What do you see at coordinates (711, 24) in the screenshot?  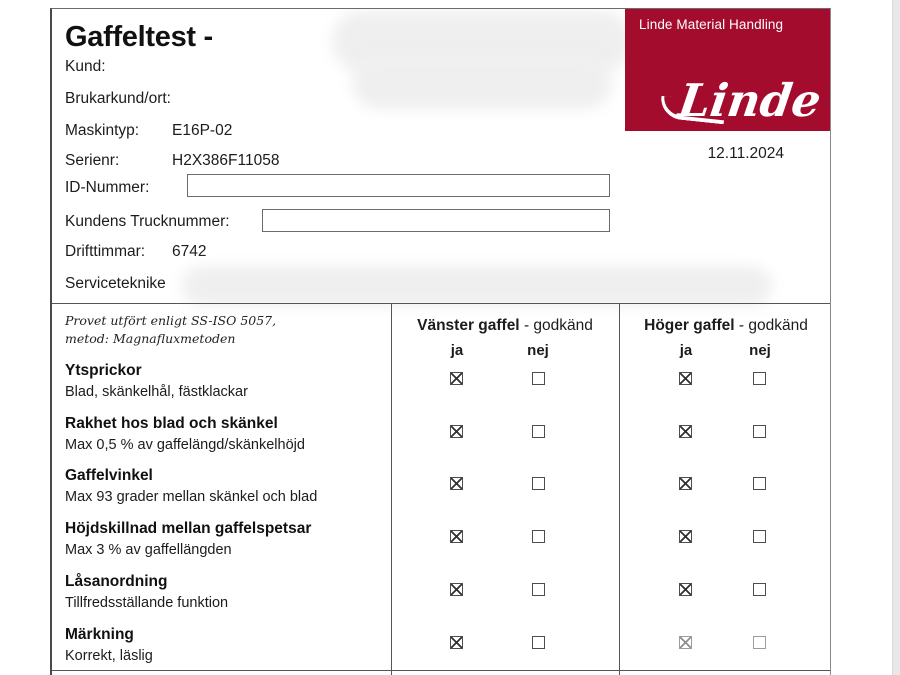 I see `linde-company-name: Linde Material Handling` at bounding box center [711, 24].